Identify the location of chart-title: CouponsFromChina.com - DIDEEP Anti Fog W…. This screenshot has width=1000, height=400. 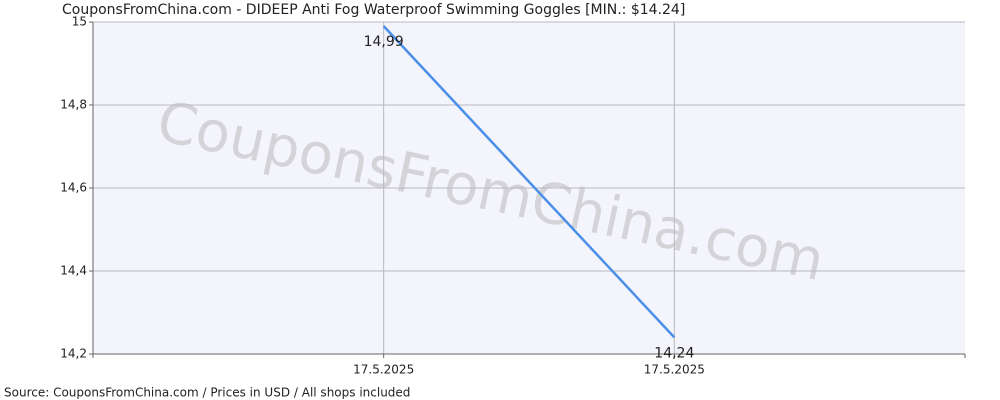
(373, 10).